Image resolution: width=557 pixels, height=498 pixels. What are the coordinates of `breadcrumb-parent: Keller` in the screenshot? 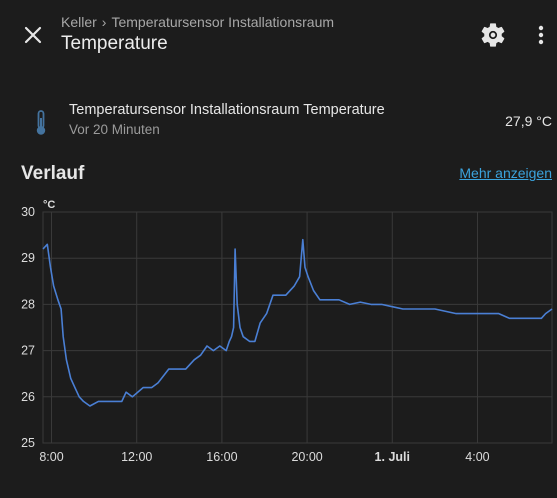 It's located at (79, 22).